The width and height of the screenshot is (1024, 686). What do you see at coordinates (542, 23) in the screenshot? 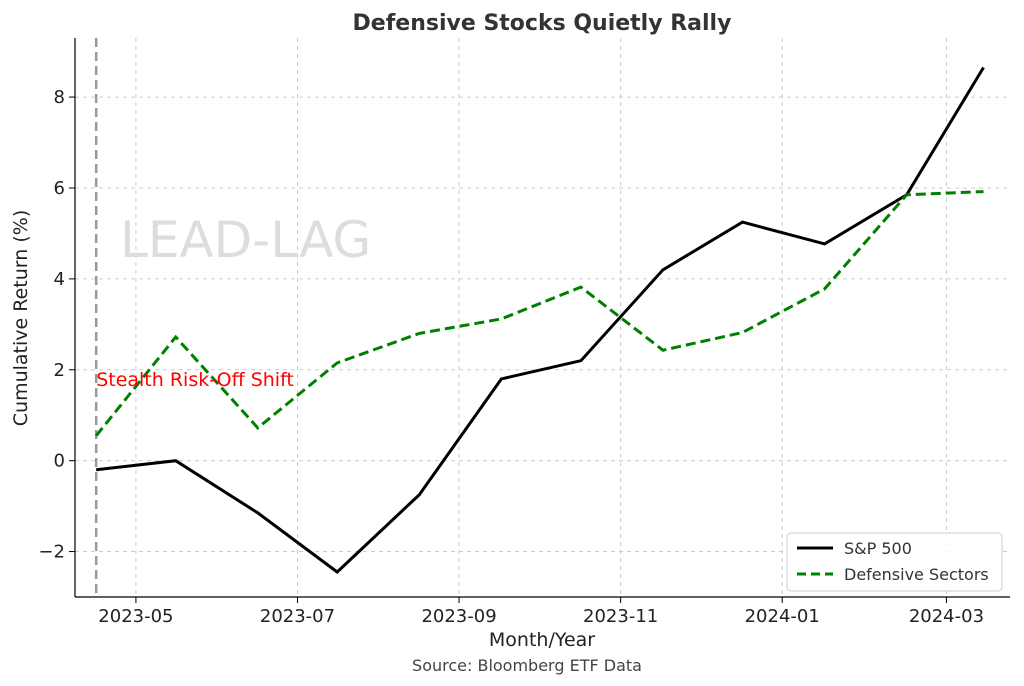
I see `chart-title: Defensive Stocks Quietly Rally` at bounding box center [542, 23].